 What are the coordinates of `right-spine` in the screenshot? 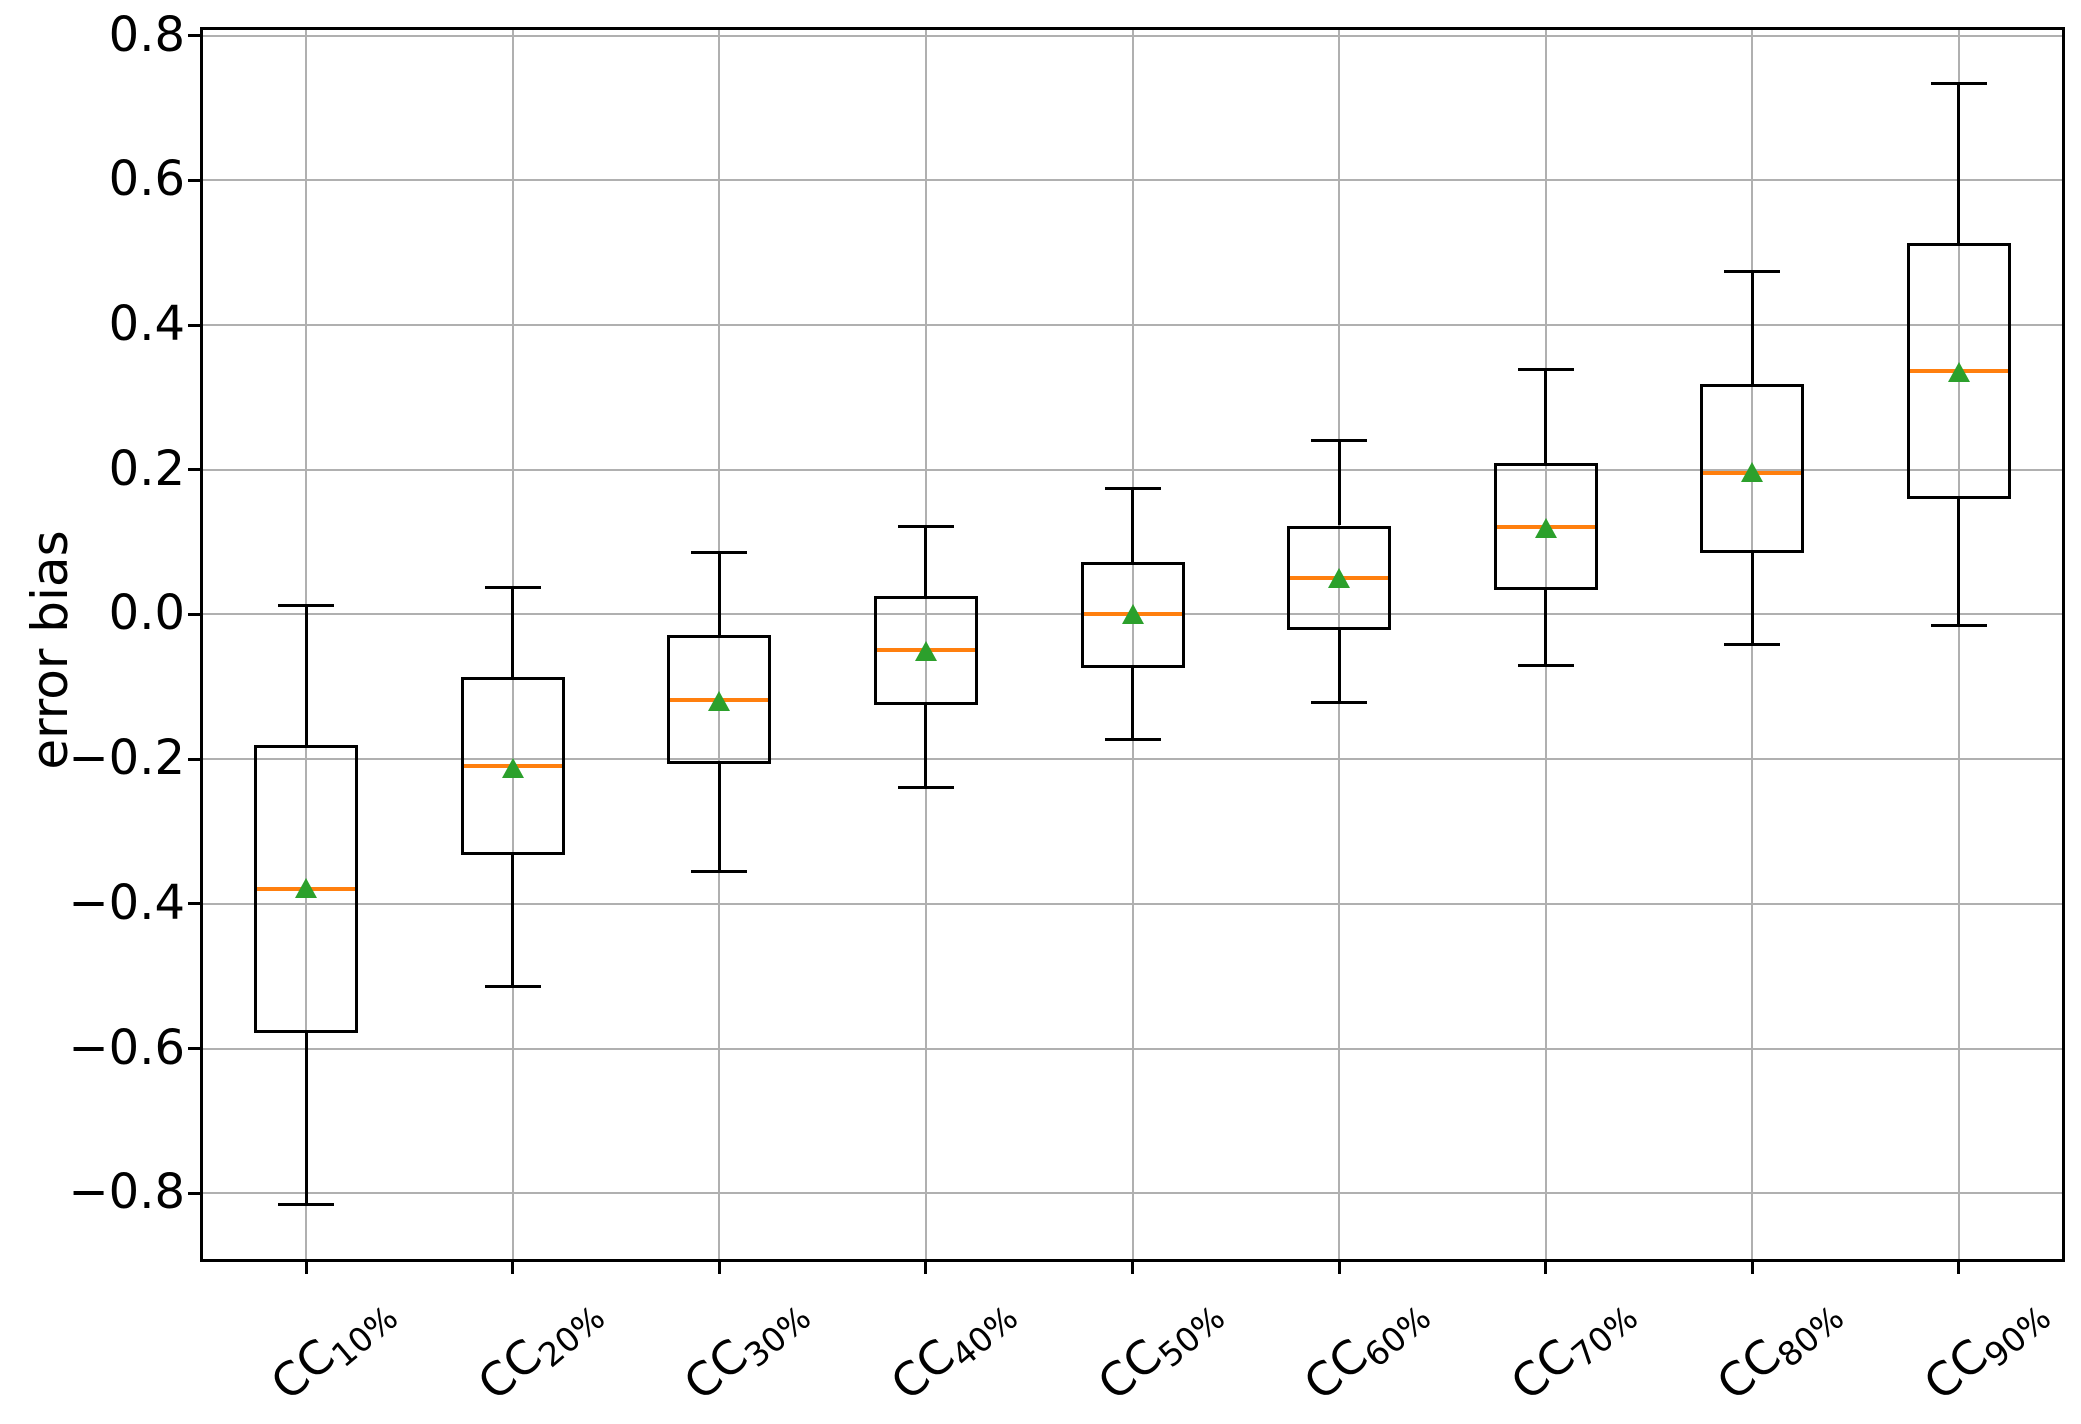 It's located at (2063, 644).